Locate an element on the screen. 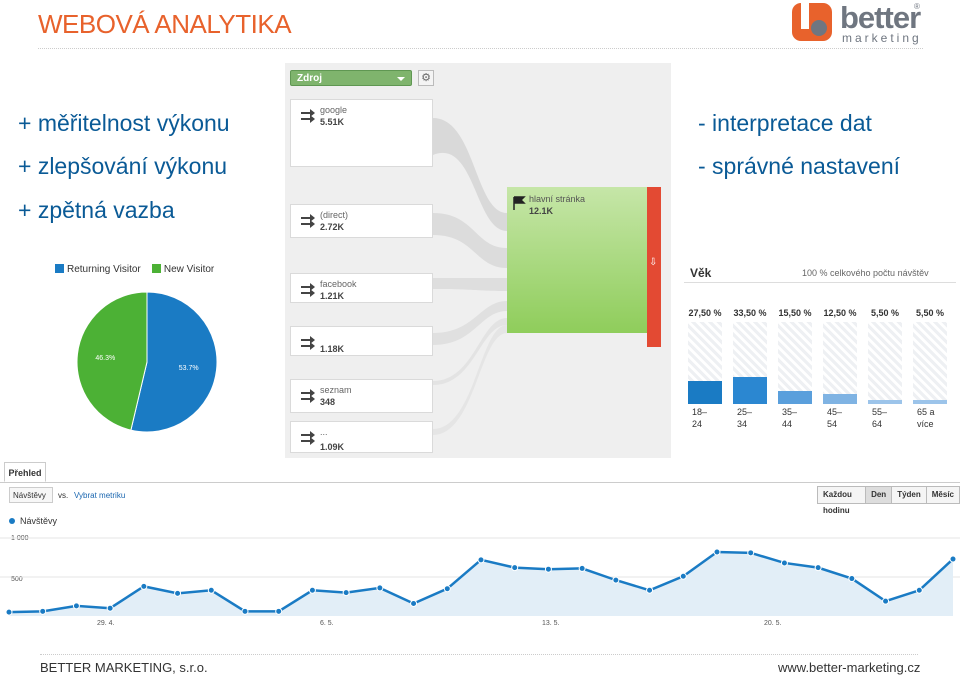  month-button: Měsíc is located at coordinates (942, 495).